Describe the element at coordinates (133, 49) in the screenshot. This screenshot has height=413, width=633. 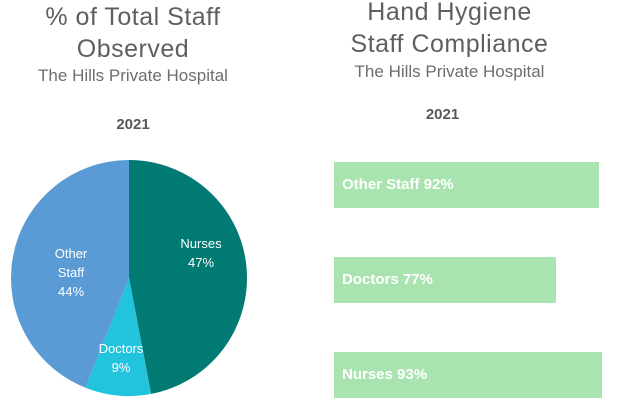
I see `pie-chart-title-line-2: Observed` at that location.